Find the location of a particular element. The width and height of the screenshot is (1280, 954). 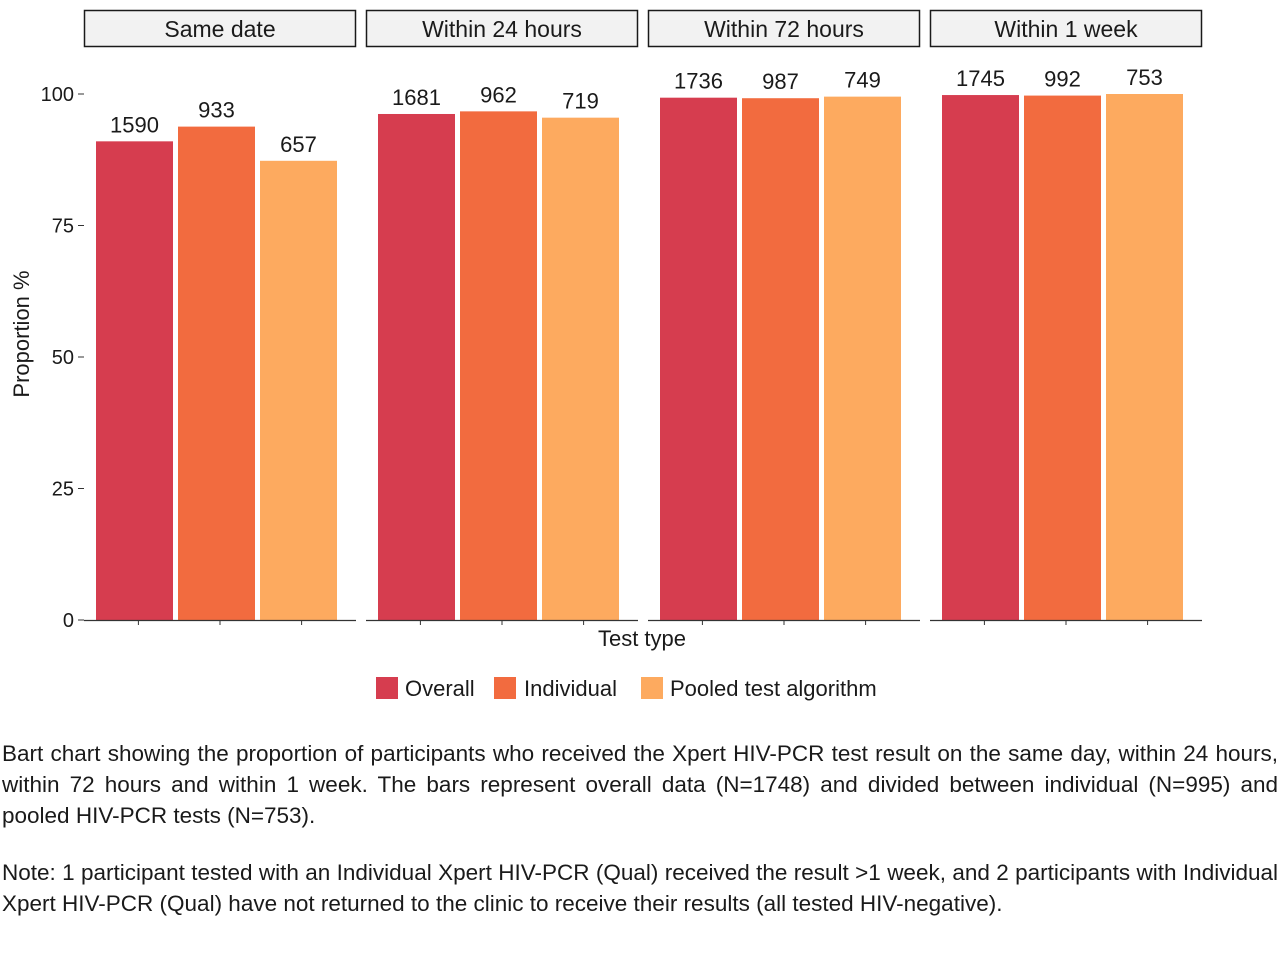

bar-data-label: 1681 is located at coordinates (416, 97).